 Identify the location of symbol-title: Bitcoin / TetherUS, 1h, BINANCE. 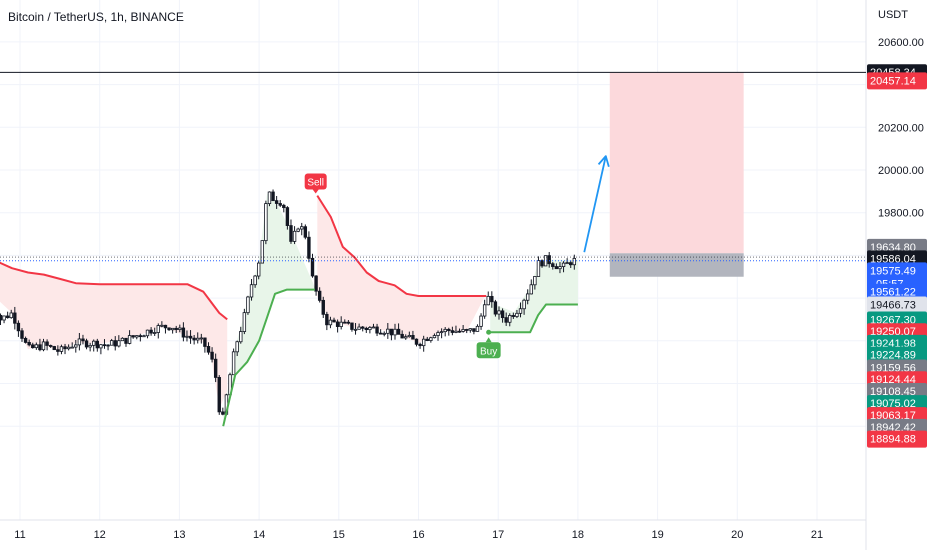
(96, 17).